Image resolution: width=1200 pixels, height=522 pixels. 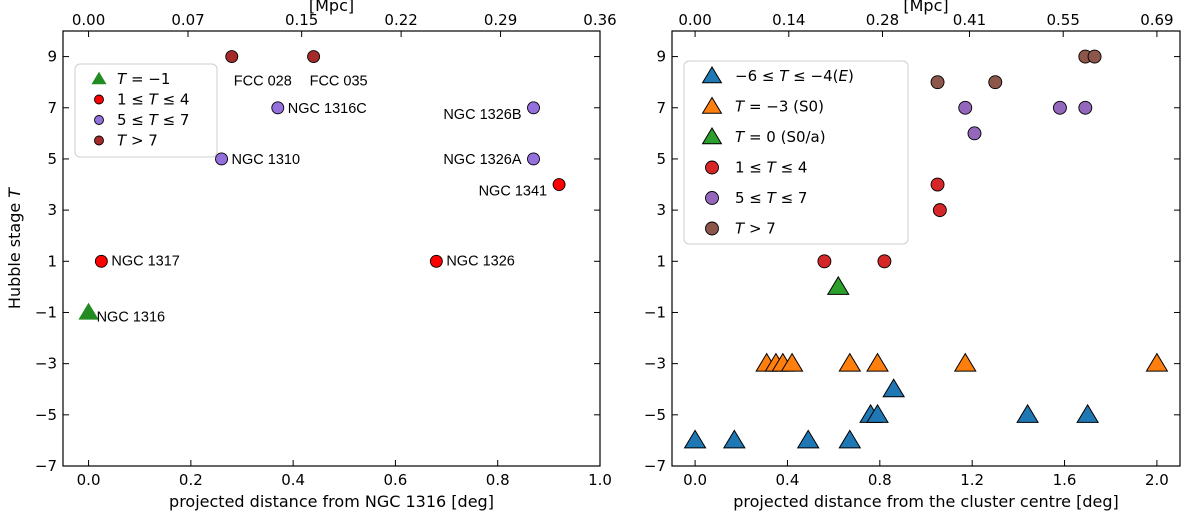 I want to click on x-tick-label: 0.2, so click(x=191, y=480).